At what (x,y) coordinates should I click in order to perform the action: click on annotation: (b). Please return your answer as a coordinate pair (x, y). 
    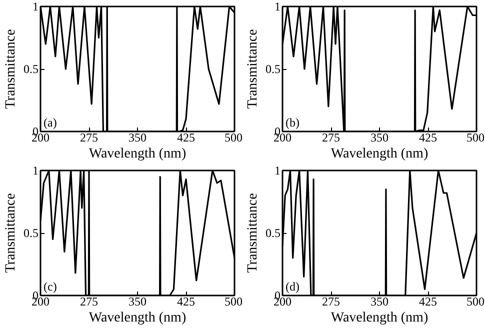
    Looking at the image, I should click on (293, 123).